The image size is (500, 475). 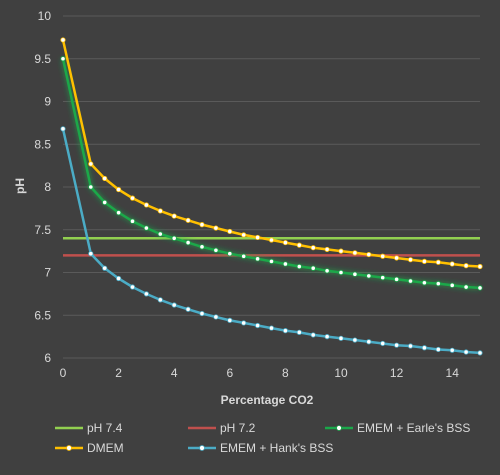 What do you see at coordinates (105, 428) in the screenshot?
I see `legend-label: pH 7.4` at bounding box center [105, 428].